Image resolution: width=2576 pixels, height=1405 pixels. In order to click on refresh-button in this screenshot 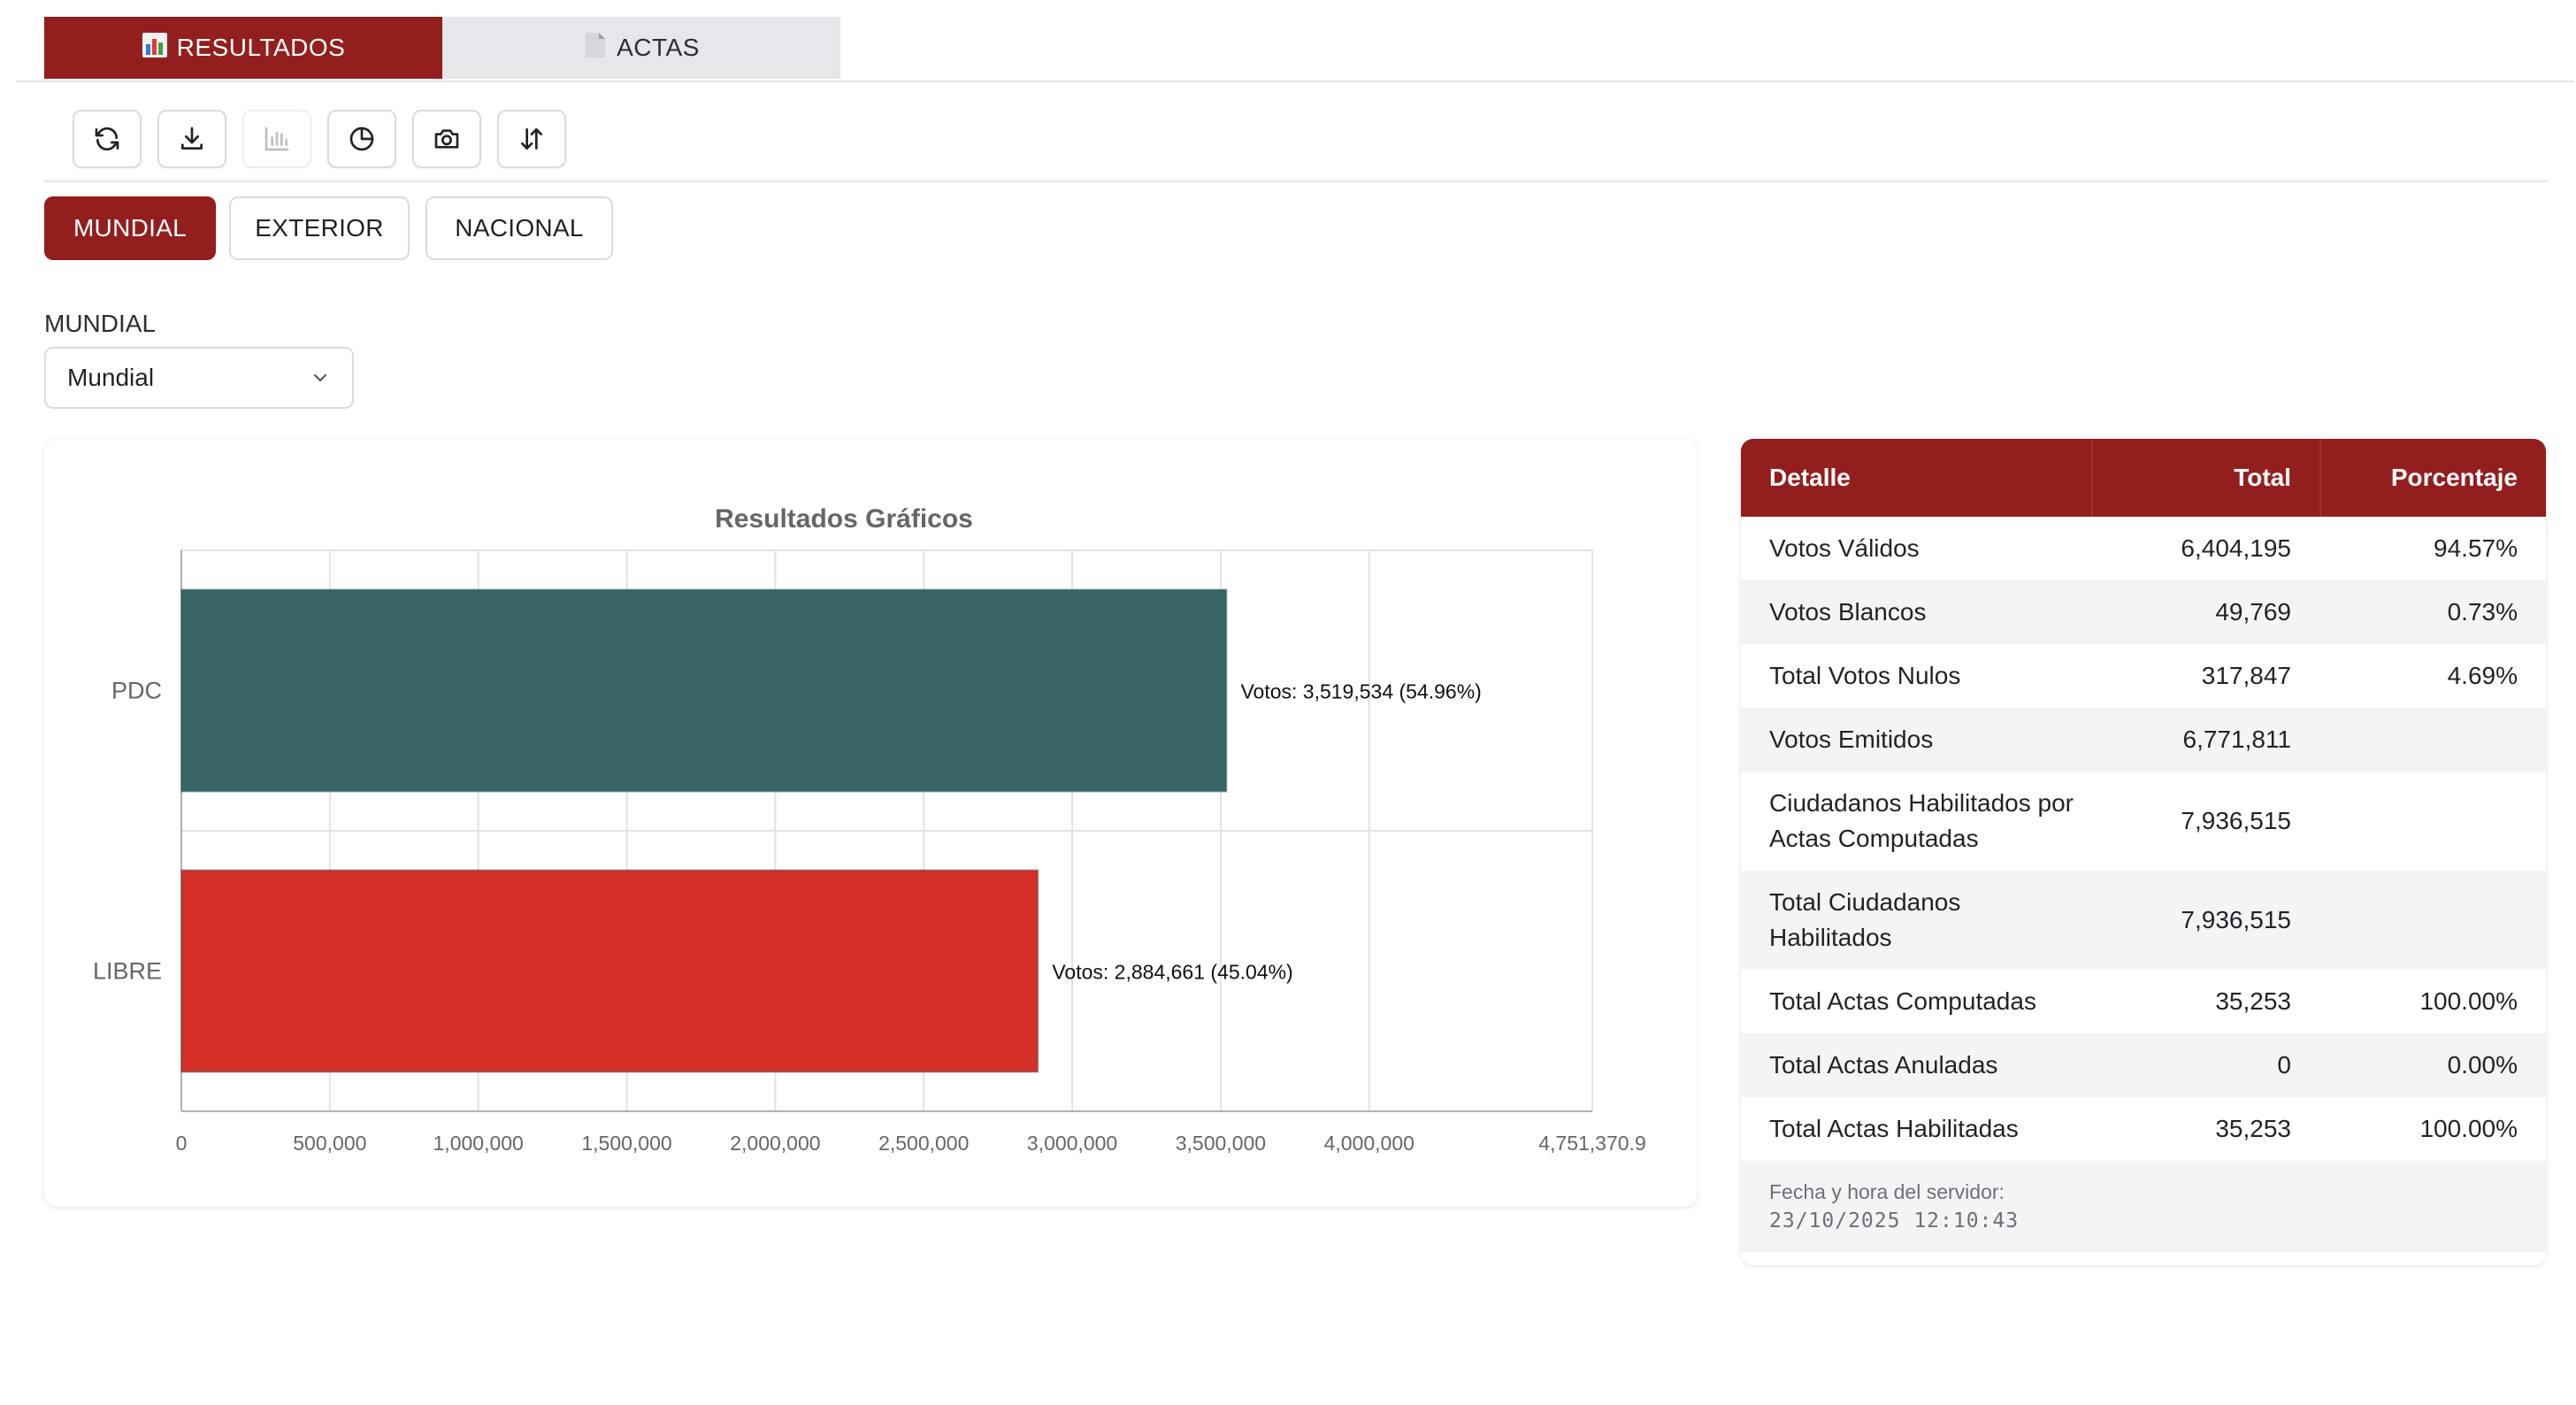, I will do `click(107, 139)`.